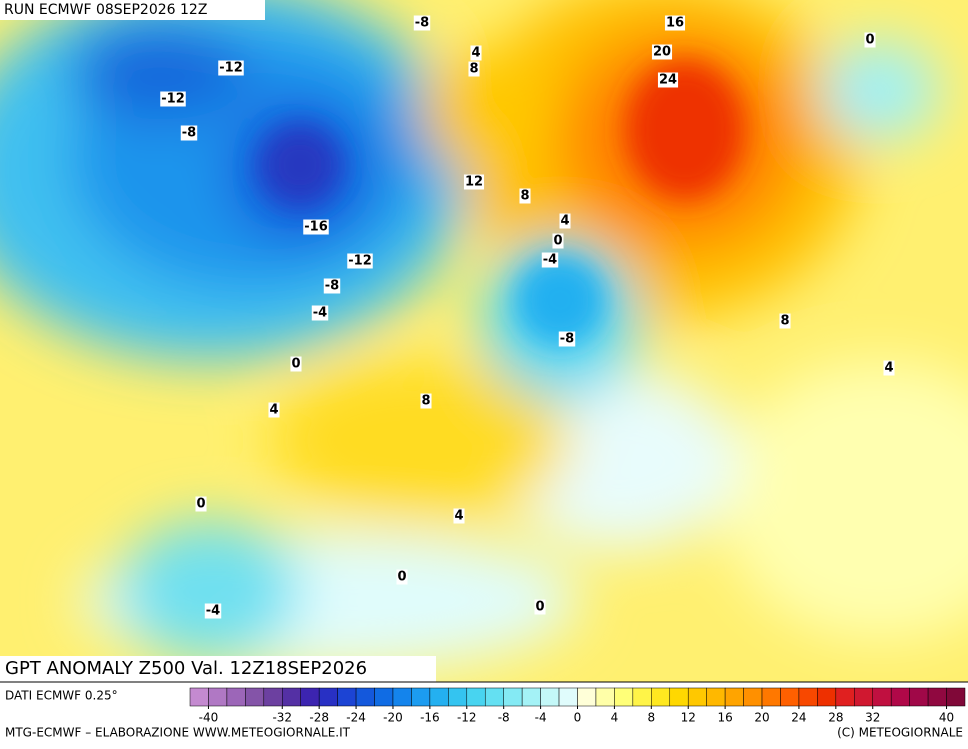  Describe the element at coordinates (504, 718) in the screenshot. I see `colorbar-tick-label: -8` at that location.